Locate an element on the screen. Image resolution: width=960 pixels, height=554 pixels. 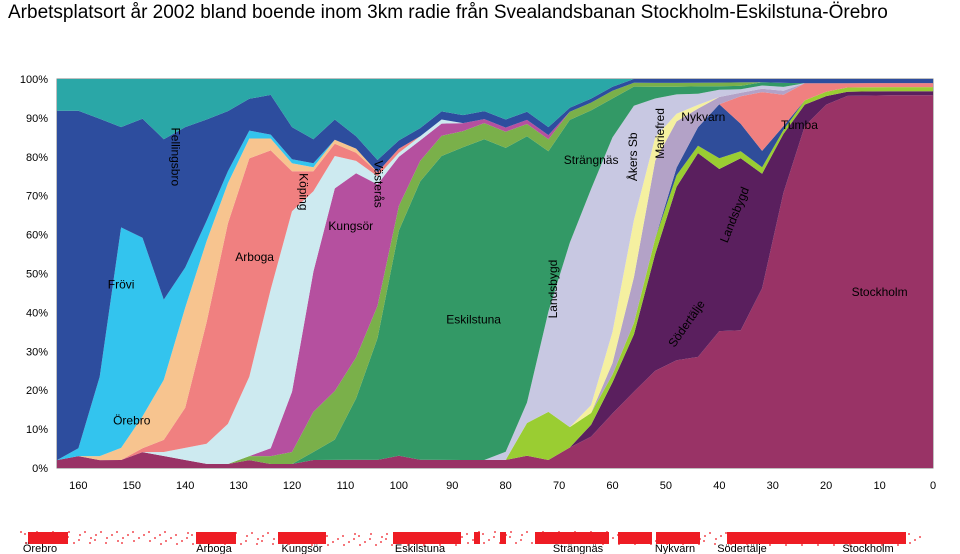
y-tick-label: 50% is located at coordinates (37, 275).